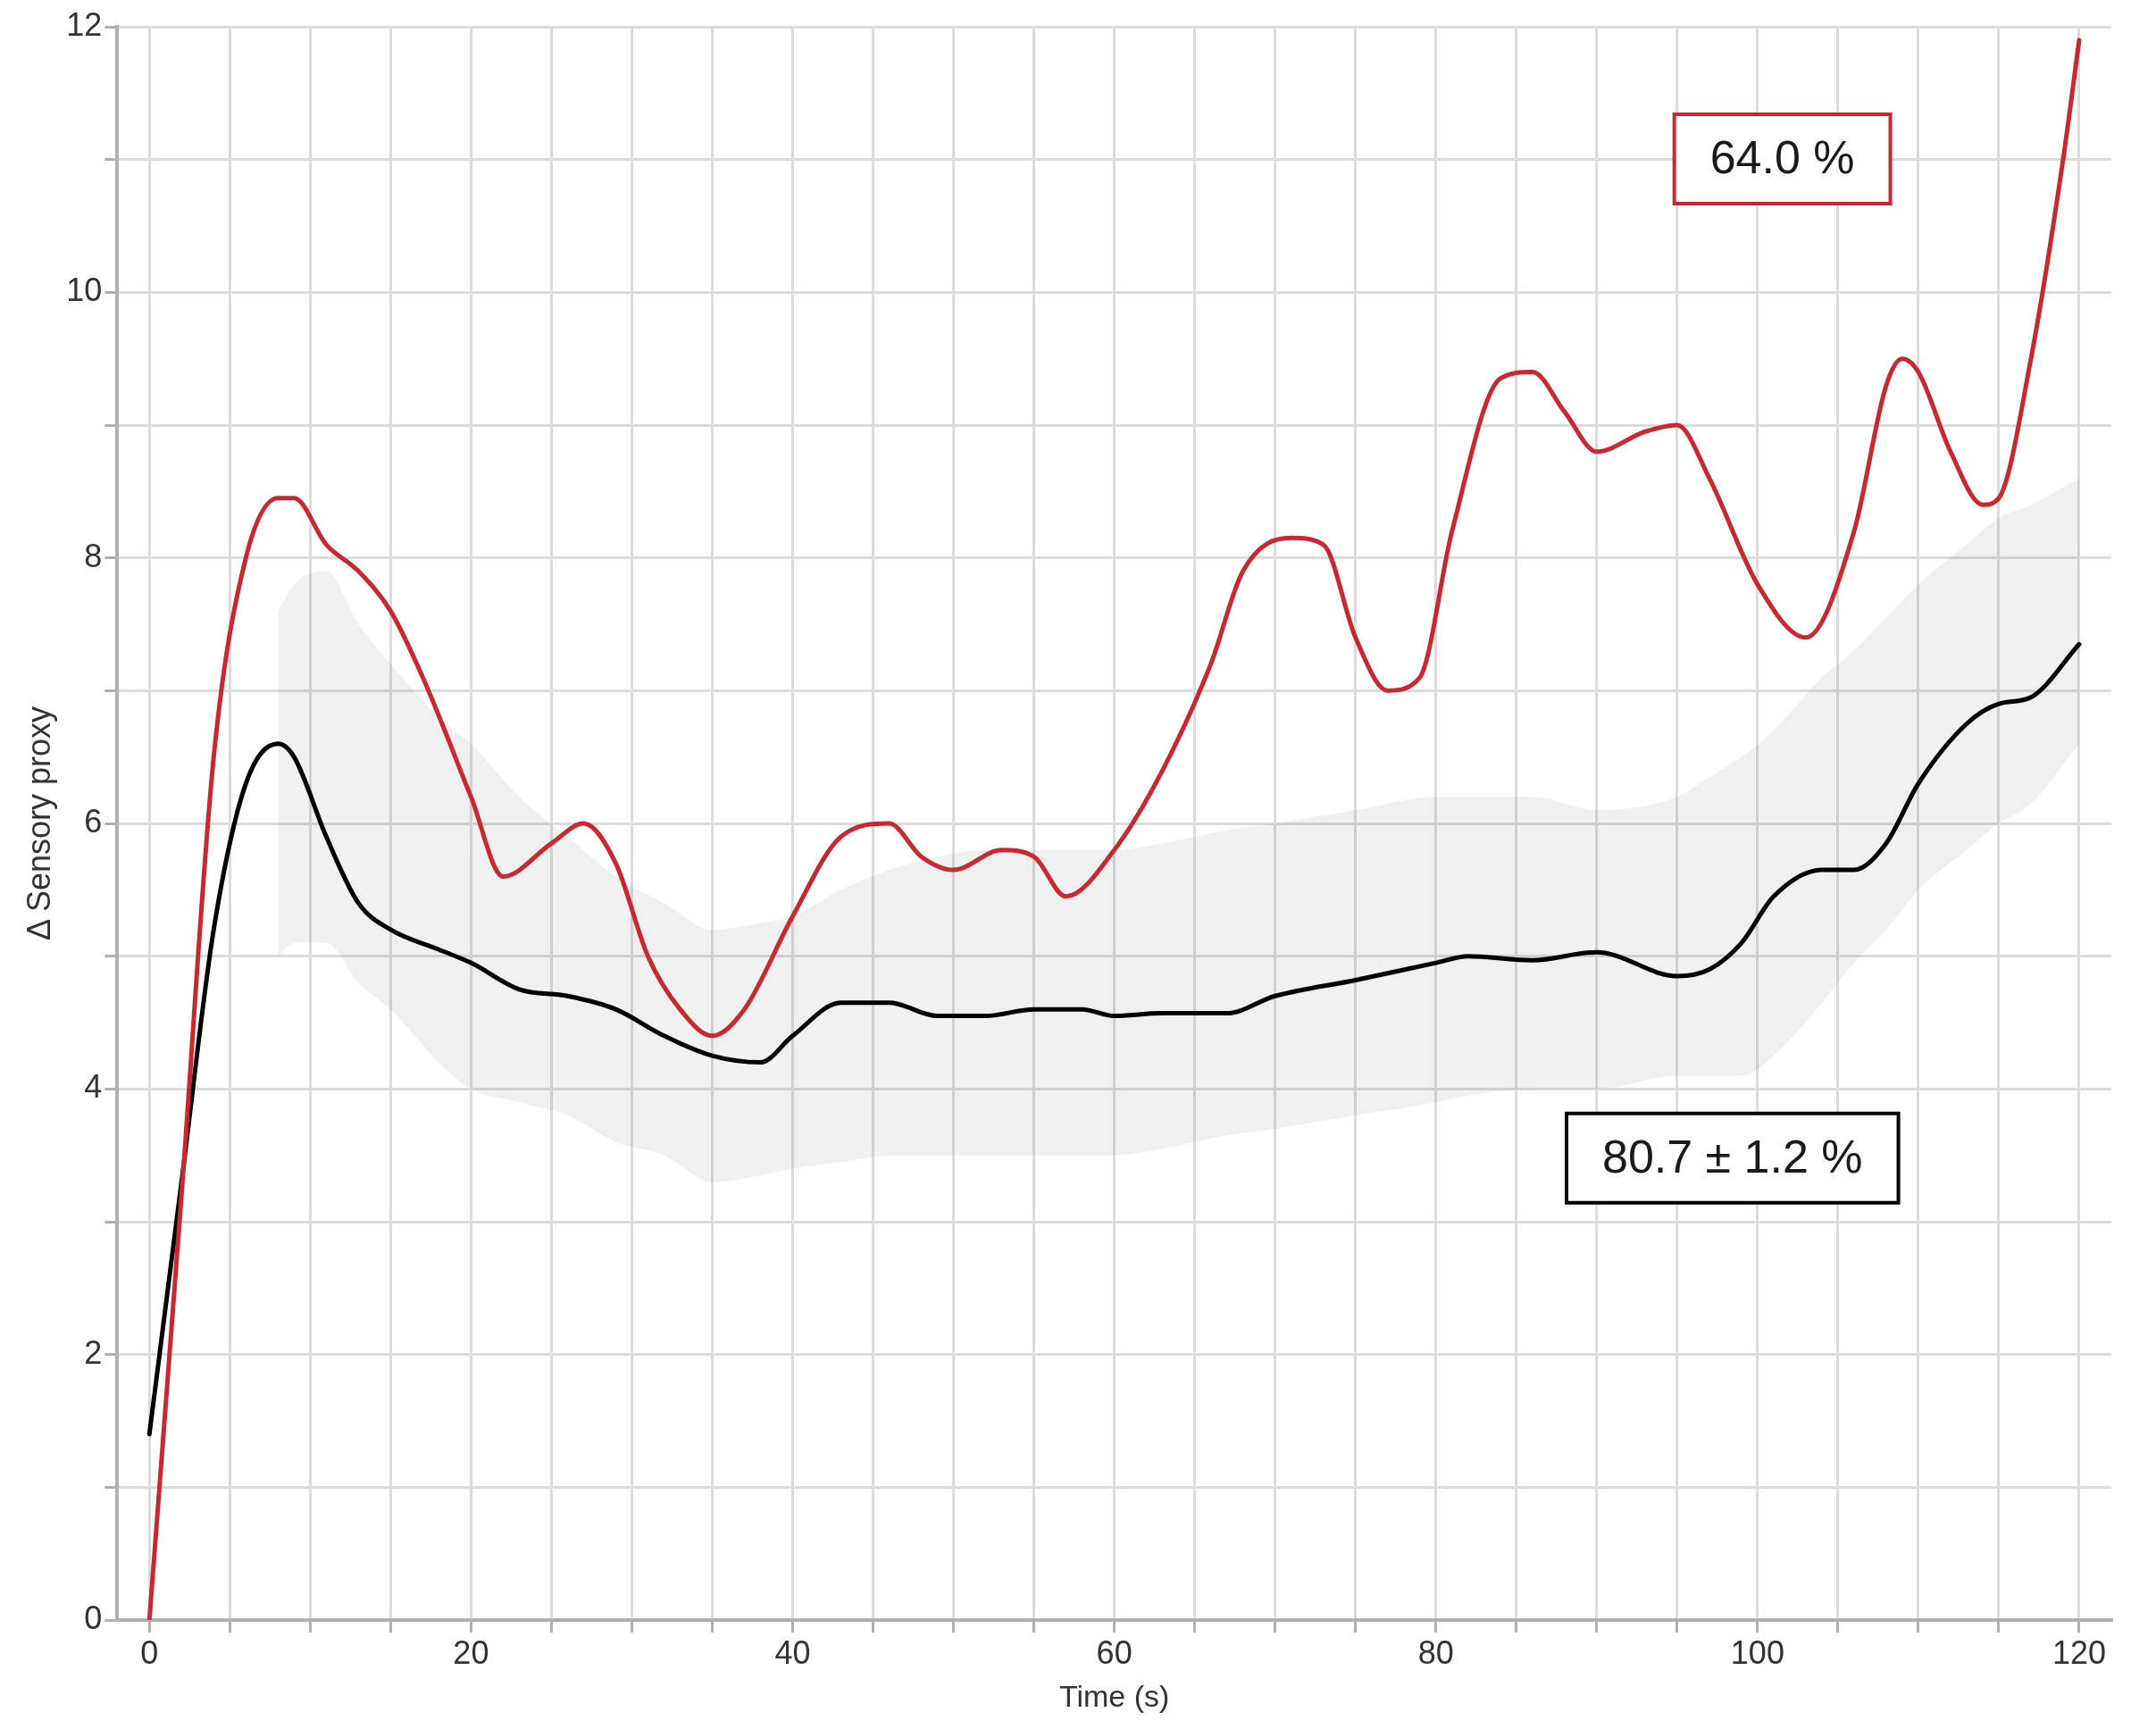 The height and width of the screenshot is (1729, 2156). Describe the element at coordinates (93, 1087) in the screenshot. I see `y-tick-label: 4` at that location.